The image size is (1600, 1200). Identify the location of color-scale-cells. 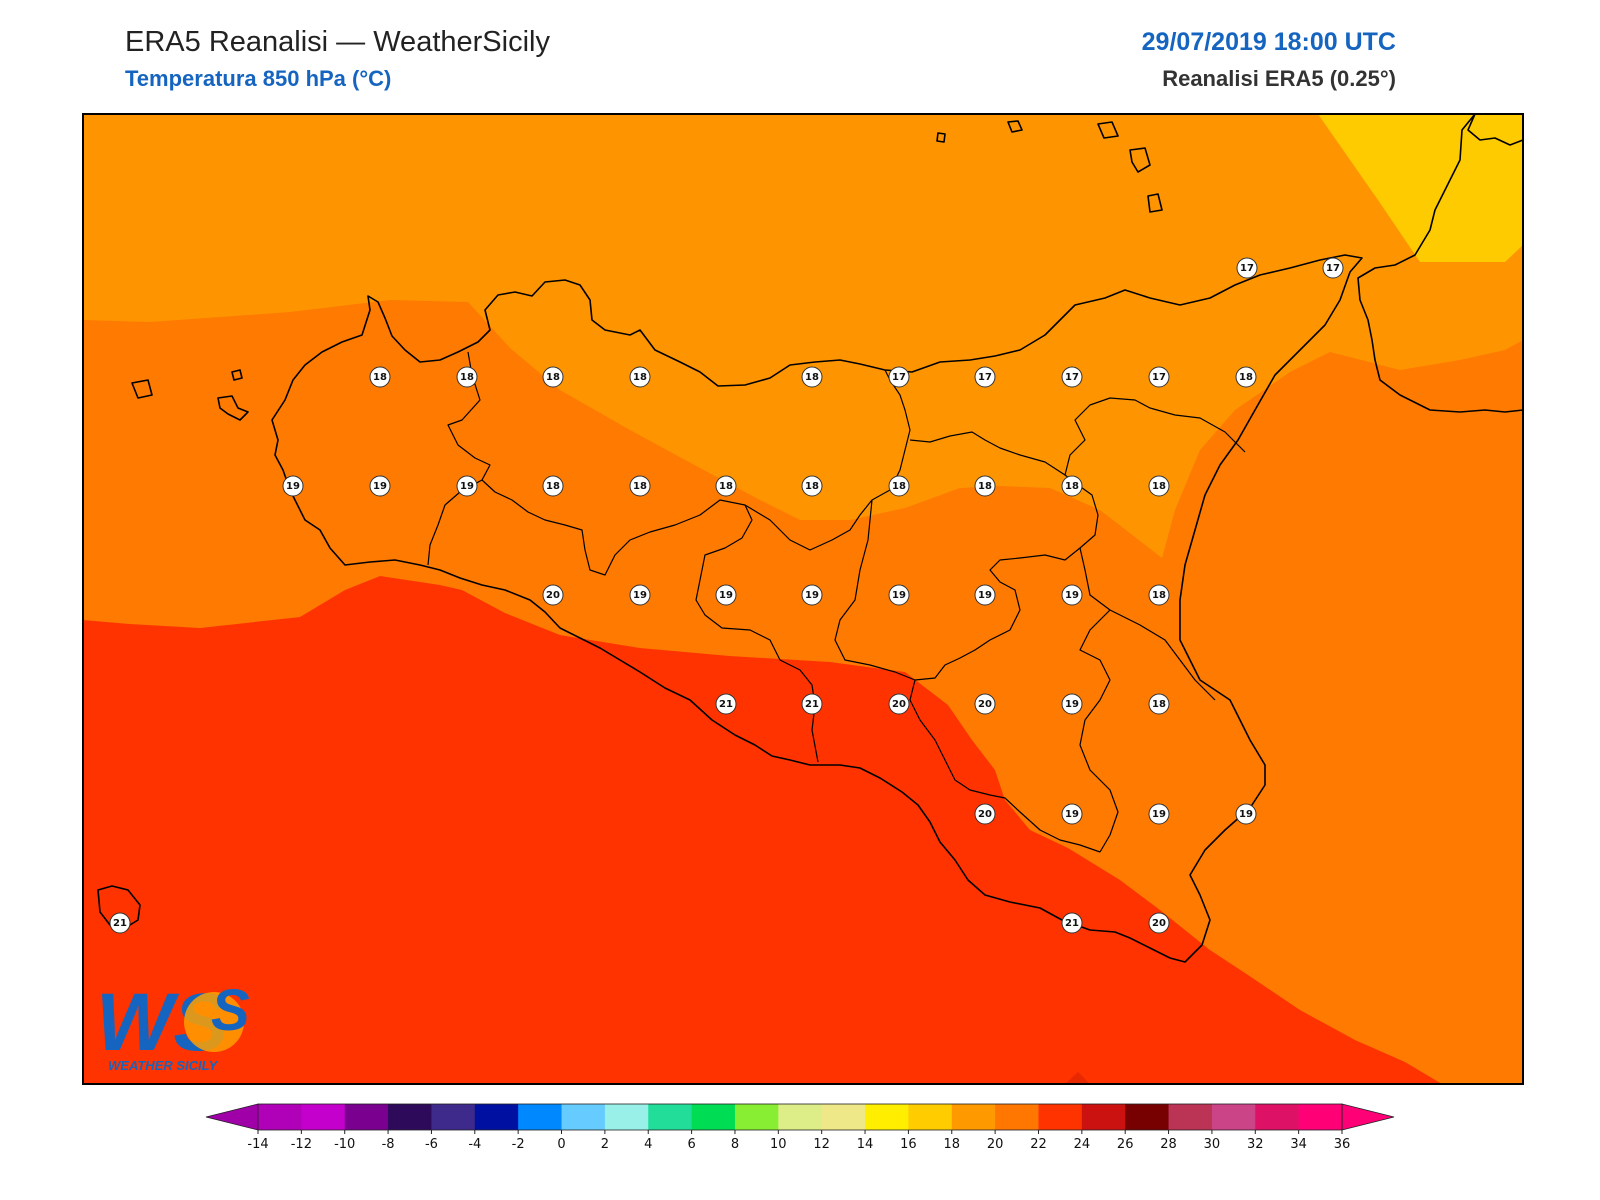
(800, 1117).